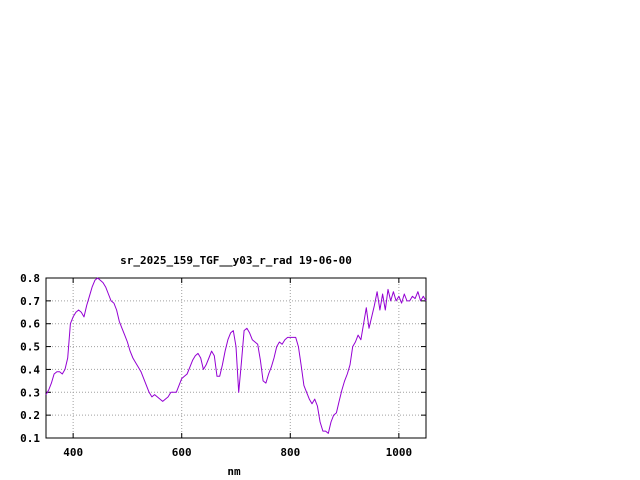 This screenshot has width=640, height=480. What do you see at coordinates (30, 347) in the screenshot?
I see `y-tick-label: 0.5` at bounding box center [30, 347].